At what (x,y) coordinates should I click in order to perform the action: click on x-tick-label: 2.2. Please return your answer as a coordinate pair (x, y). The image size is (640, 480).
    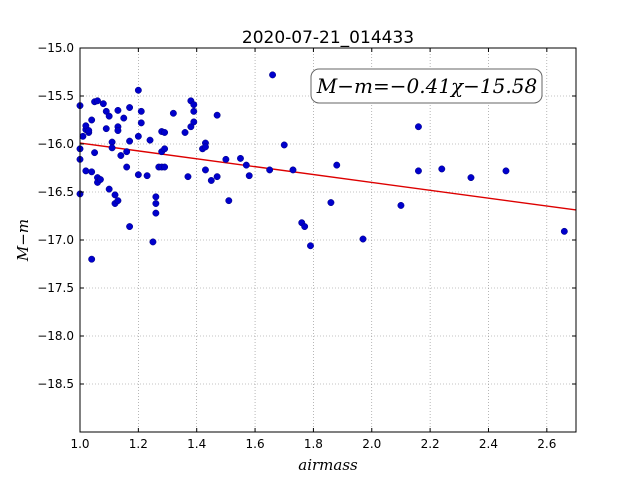
    Looking at the image, I should click on (430, 444).